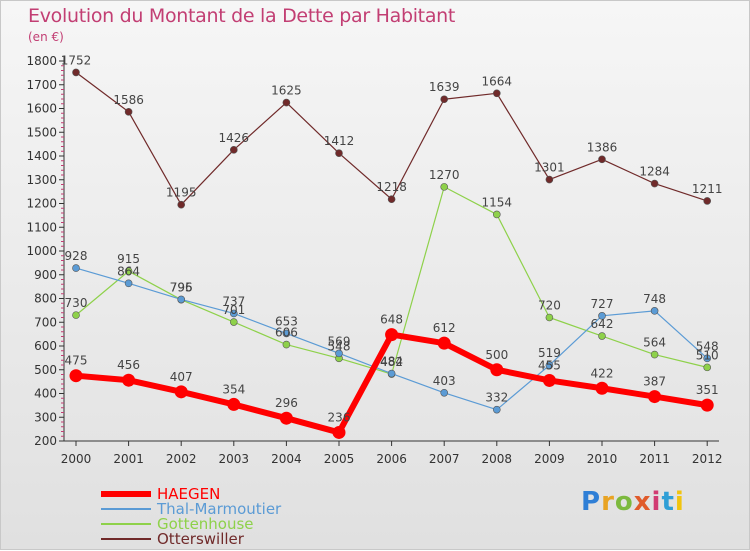  What do you see at coordinates (234, 459) in the screenshot?
I see `x-tick-label: 2003` at bounding box center [234, 459].